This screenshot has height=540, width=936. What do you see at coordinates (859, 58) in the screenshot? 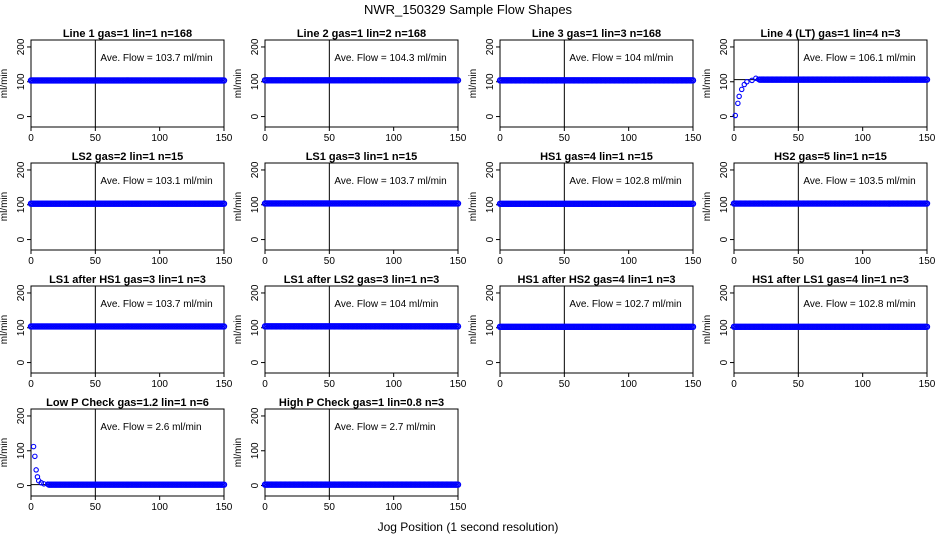
I see `ave-flow-annotation: Ave. Flow = 106.1 ml/min` at bounding box center [859, 58].